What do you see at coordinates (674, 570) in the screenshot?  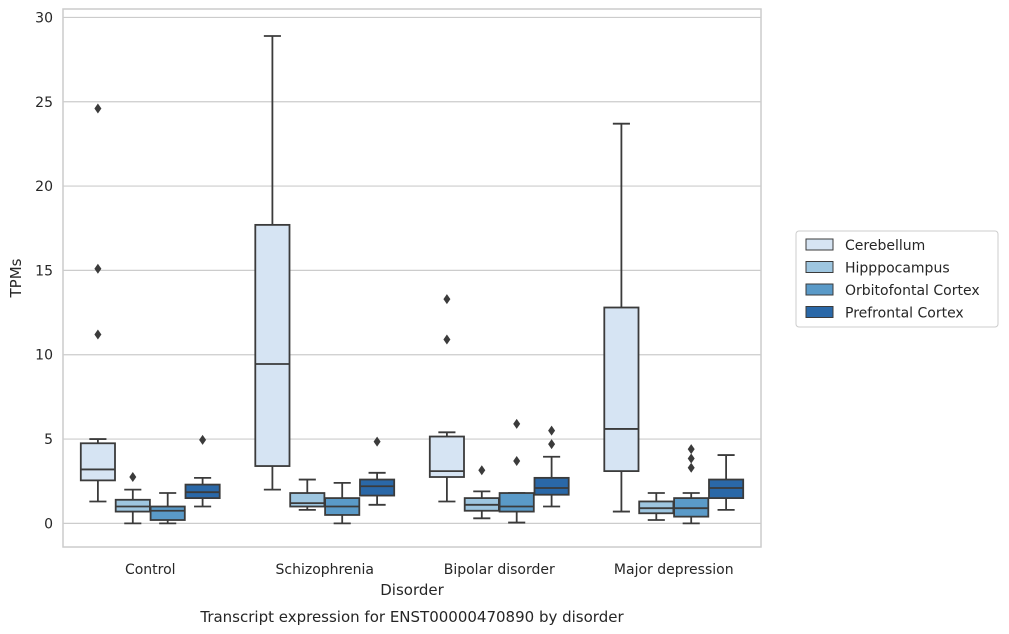 I see `x-tick-label: Major depression` at bounding box center [674, 570].